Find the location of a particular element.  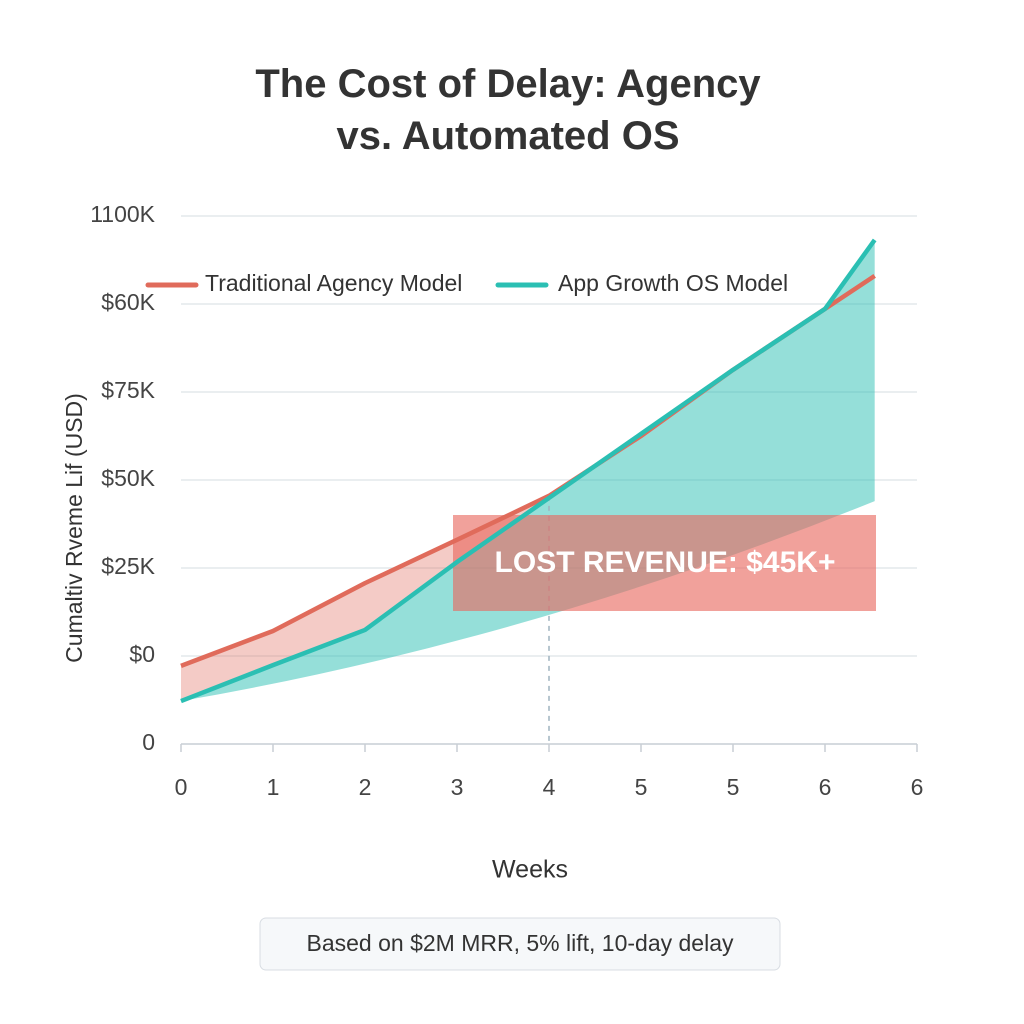

annotation-box is located at coordinates (664, 563).